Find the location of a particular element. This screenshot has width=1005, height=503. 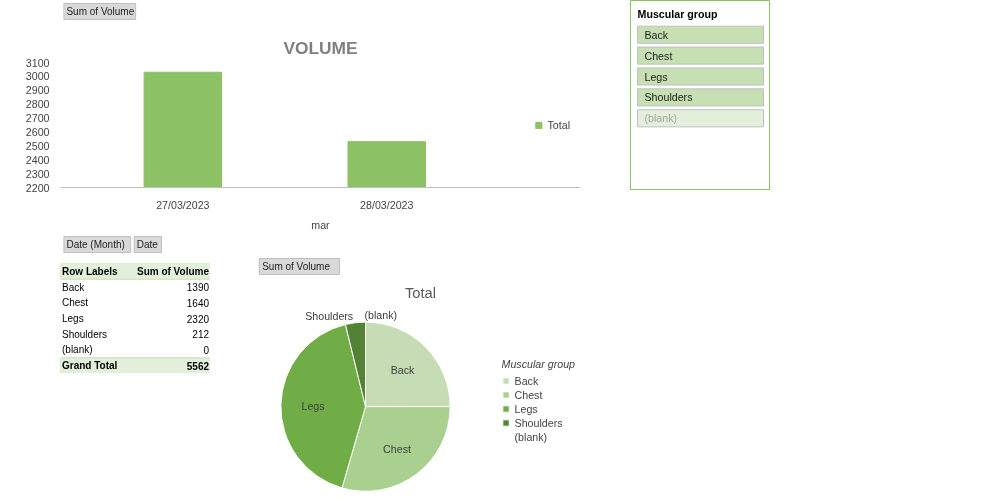

legend-label: Legs is located at coordinates (526, 408).